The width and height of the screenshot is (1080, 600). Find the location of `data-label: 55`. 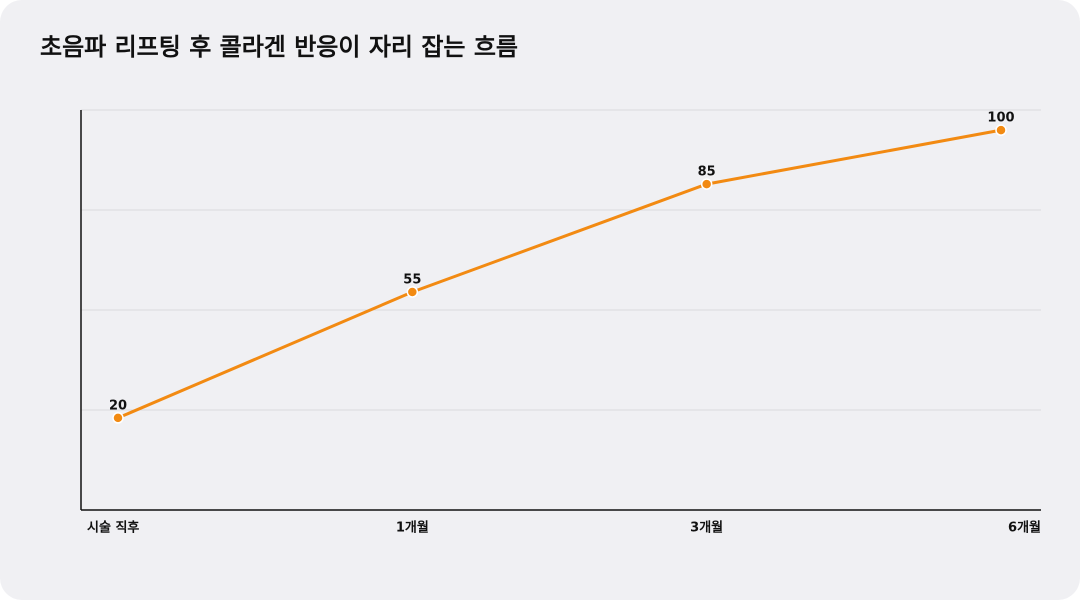

data-label: 55 is located at coordinates (412, 280).